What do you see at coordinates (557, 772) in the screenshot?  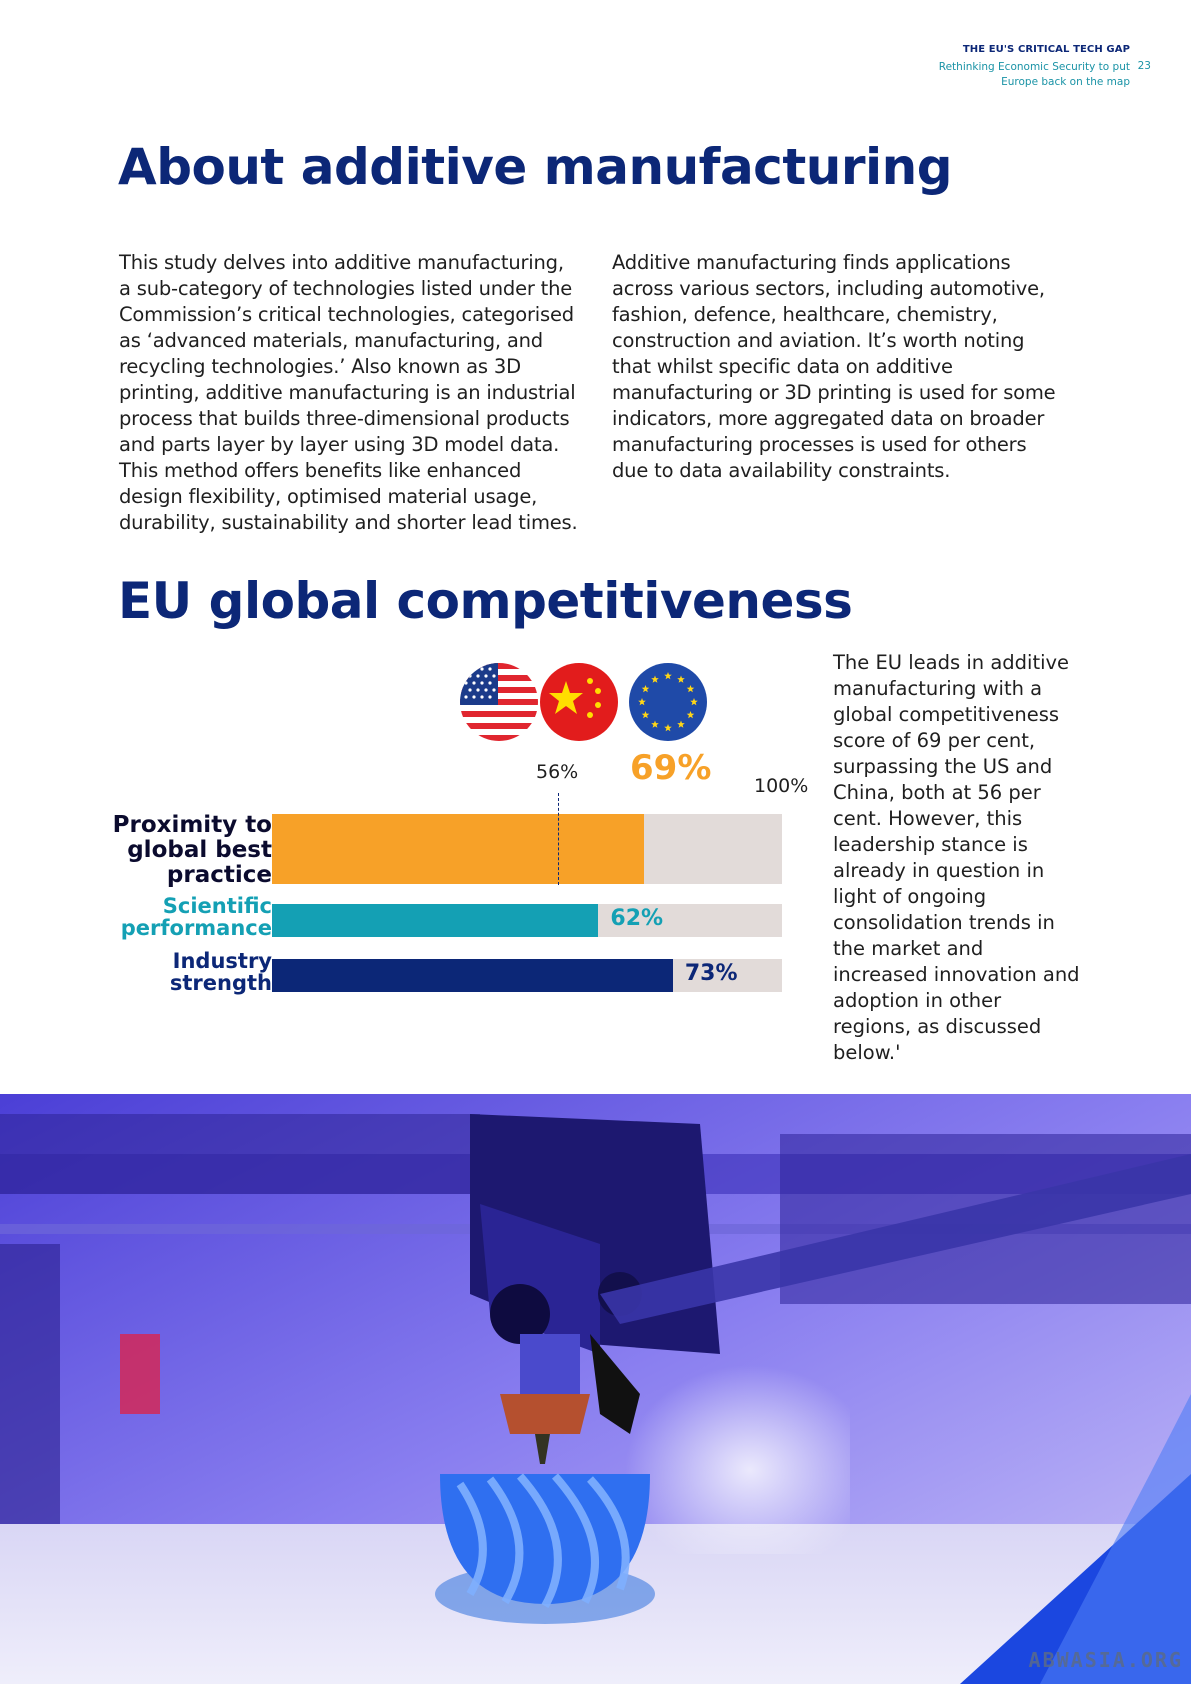 I see `reference-label-56: 56%` at bounding box center [557, 772].